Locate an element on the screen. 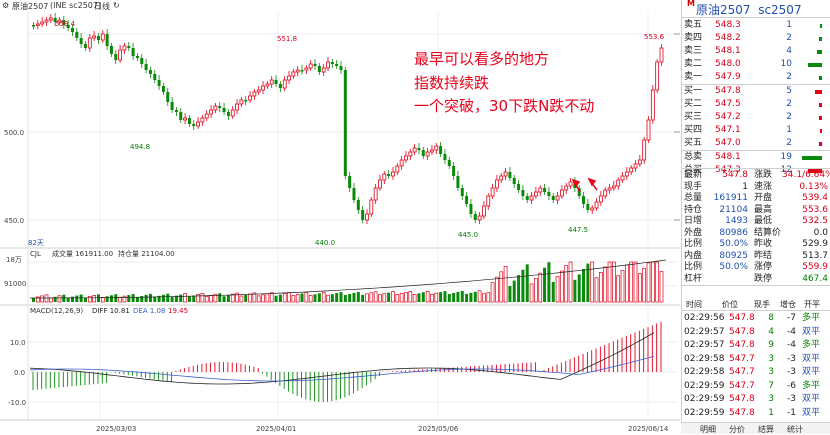 The width and height of the screenshot is (830, 435). level-volume: 4 is located at coordinates (789, 51).